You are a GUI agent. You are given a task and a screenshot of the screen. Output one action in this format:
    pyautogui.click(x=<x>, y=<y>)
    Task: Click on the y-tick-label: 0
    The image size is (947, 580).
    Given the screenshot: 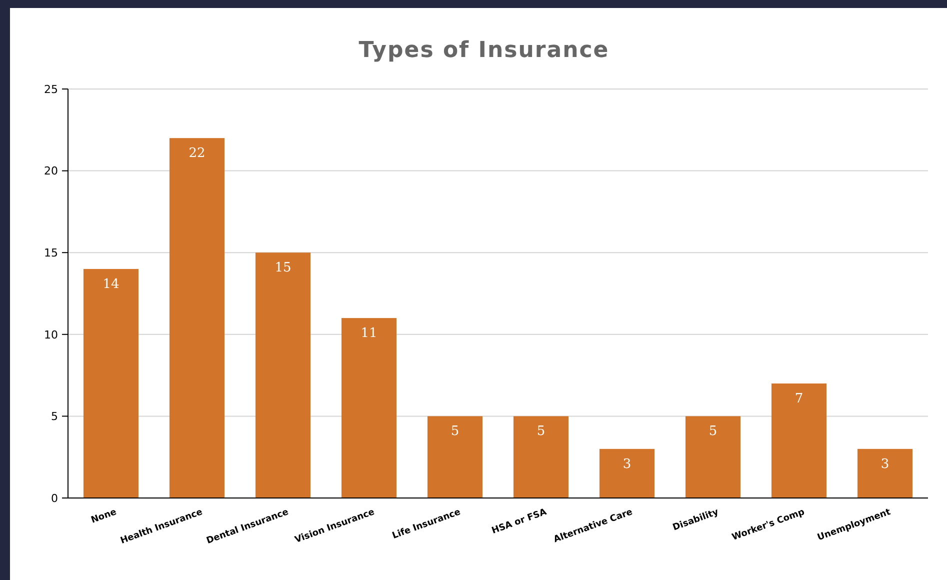 What is the action you would take?
    pyautogui.click(x=54, y=498)
    